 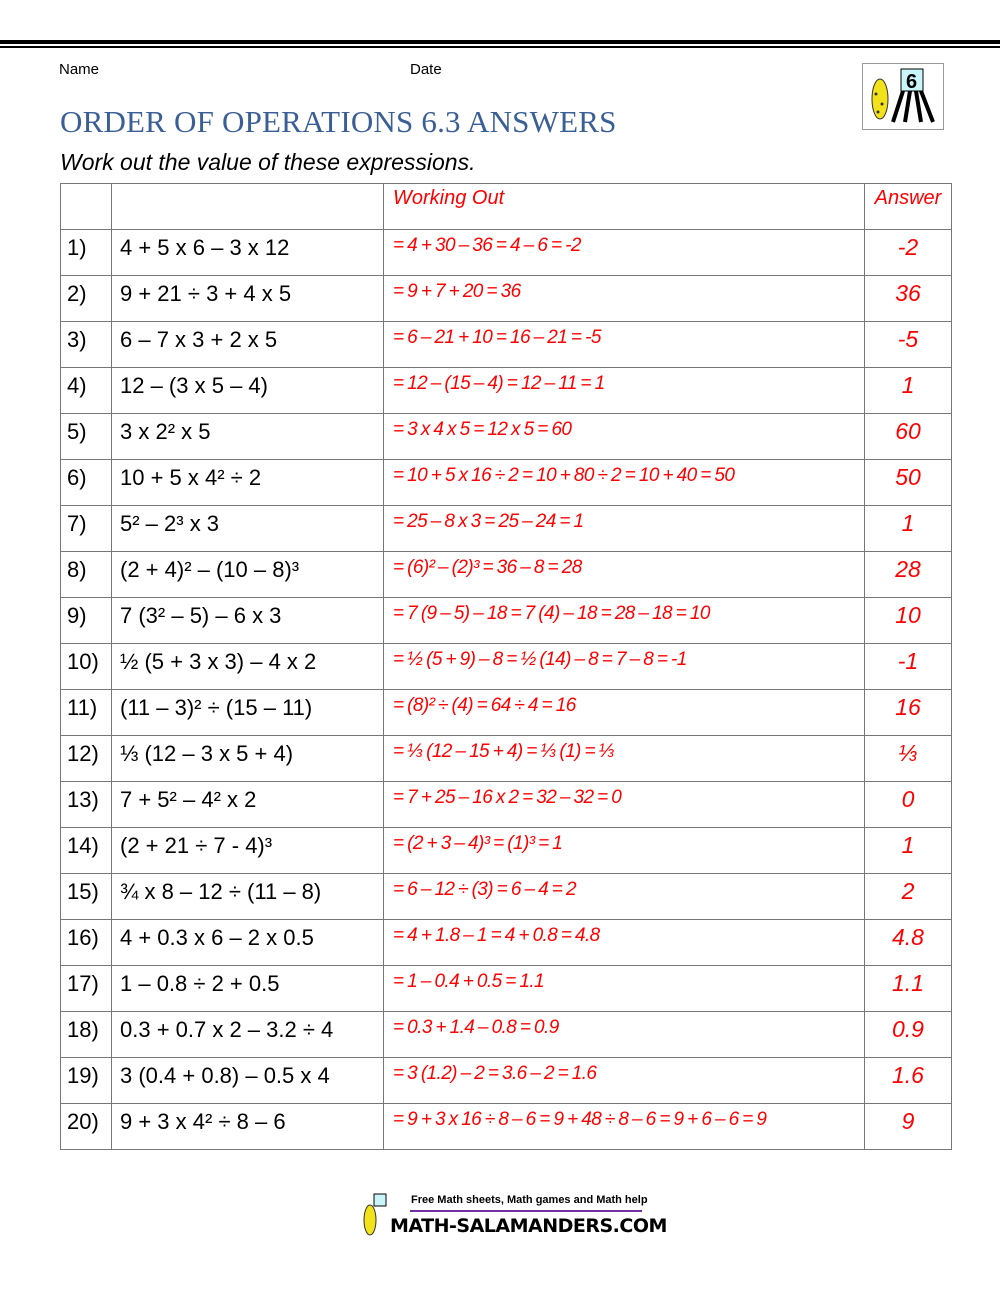 I want to click on expression: ½ (5 + 3 x 3) – 4 x 2, so click(x=247, y=666).